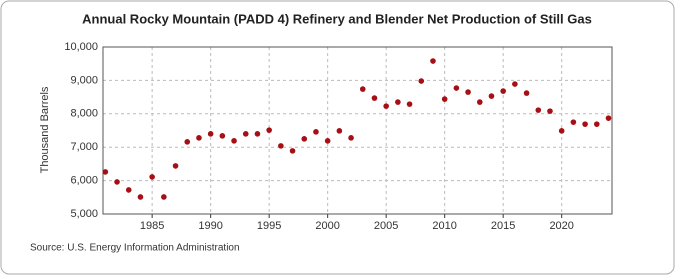 This screenshot has width=675, height=275. What do you see at coordinates (84, 181) in the screenshot?
I see `y-tick-label: 6,000` at bounding box center [84, 181].